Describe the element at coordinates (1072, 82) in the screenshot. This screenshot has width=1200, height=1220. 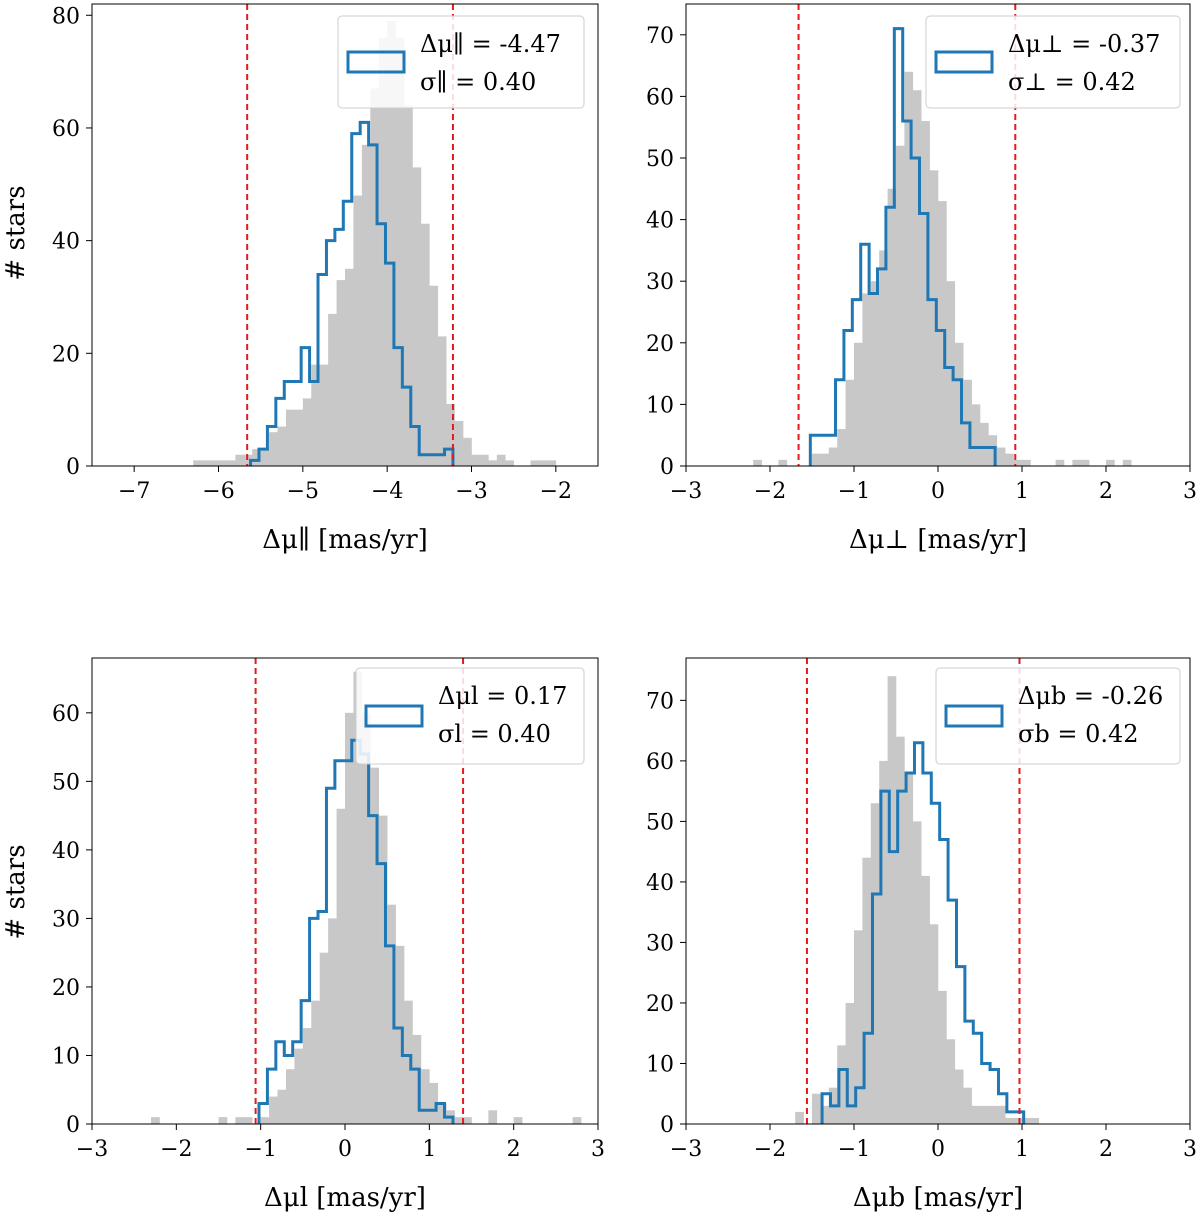
I see `legend-sigma-perpendicular: σ⊥ = 0.42` at that location.